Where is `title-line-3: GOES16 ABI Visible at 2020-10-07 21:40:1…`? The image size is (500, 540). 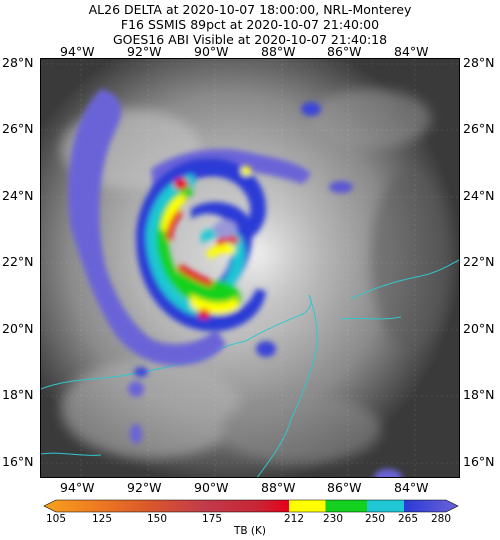
title-line-3: GOES16 ABI Visible at 2020-10-07 21:40:1… is located at coordinates (250, 39).